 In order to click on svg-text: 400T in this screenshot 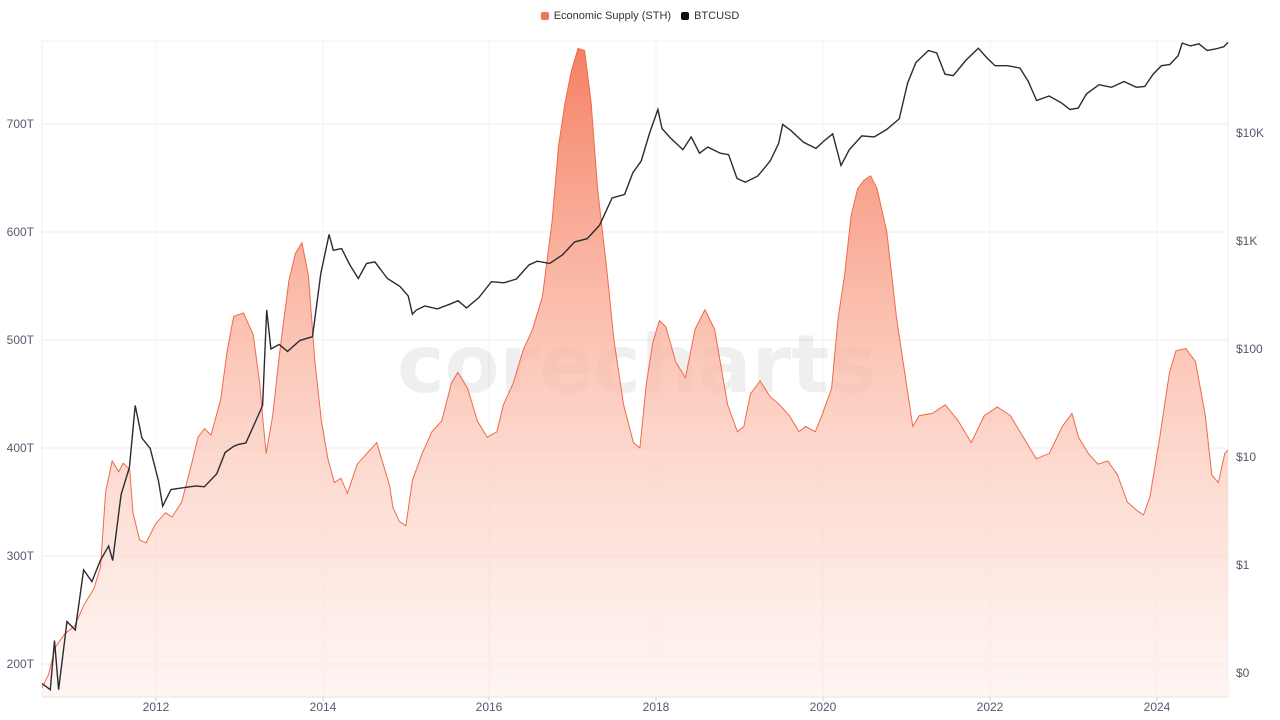, I will do `click(21, 448)`.